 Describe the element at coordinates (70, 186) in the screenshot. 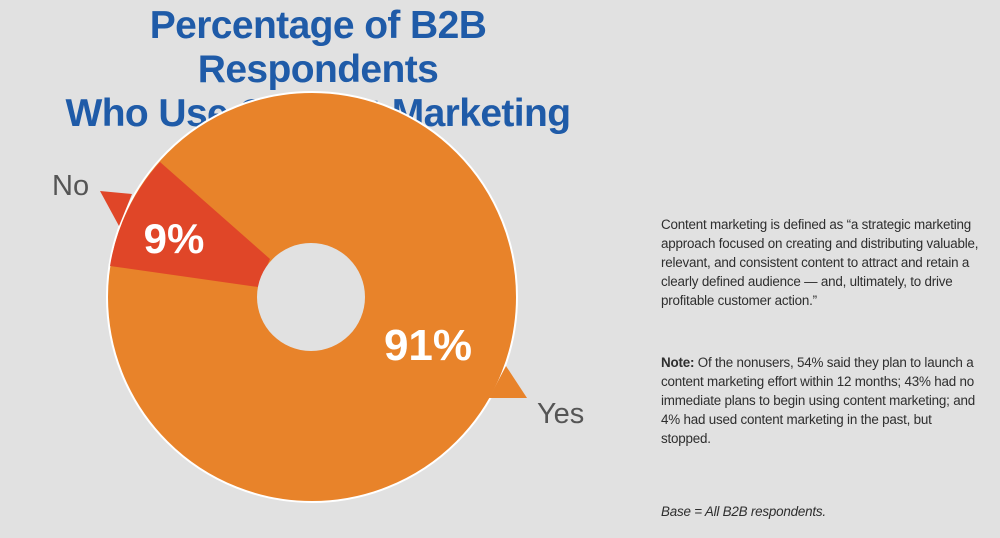

I see `no-category-label: No` at that location.